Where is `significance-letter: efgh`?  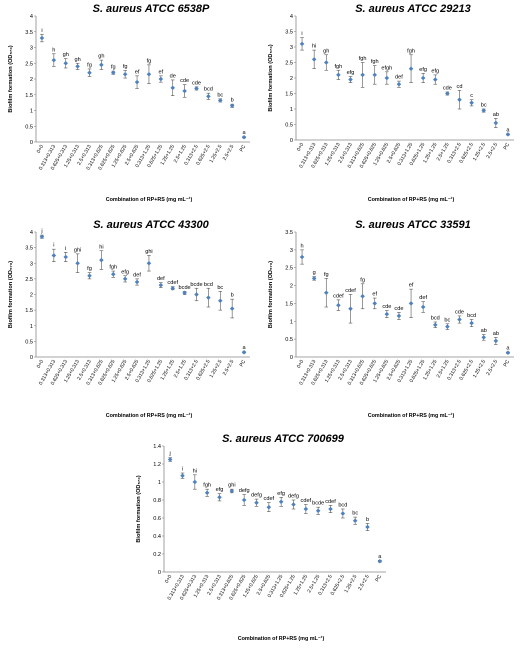
significance-letter: efgh is located at coordinates (386, 68).